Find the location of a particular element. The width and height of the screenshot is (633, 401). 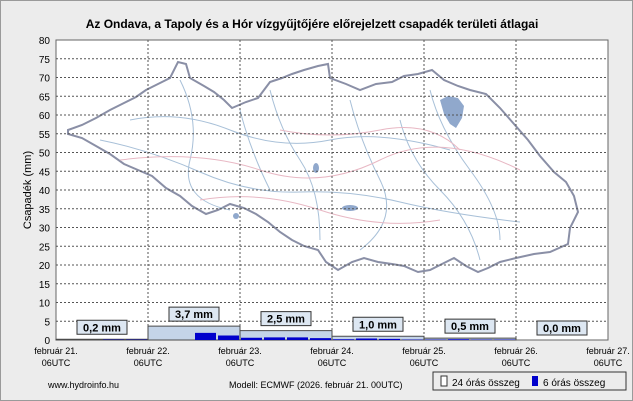

legend-box is located at coordinates (529, 381).